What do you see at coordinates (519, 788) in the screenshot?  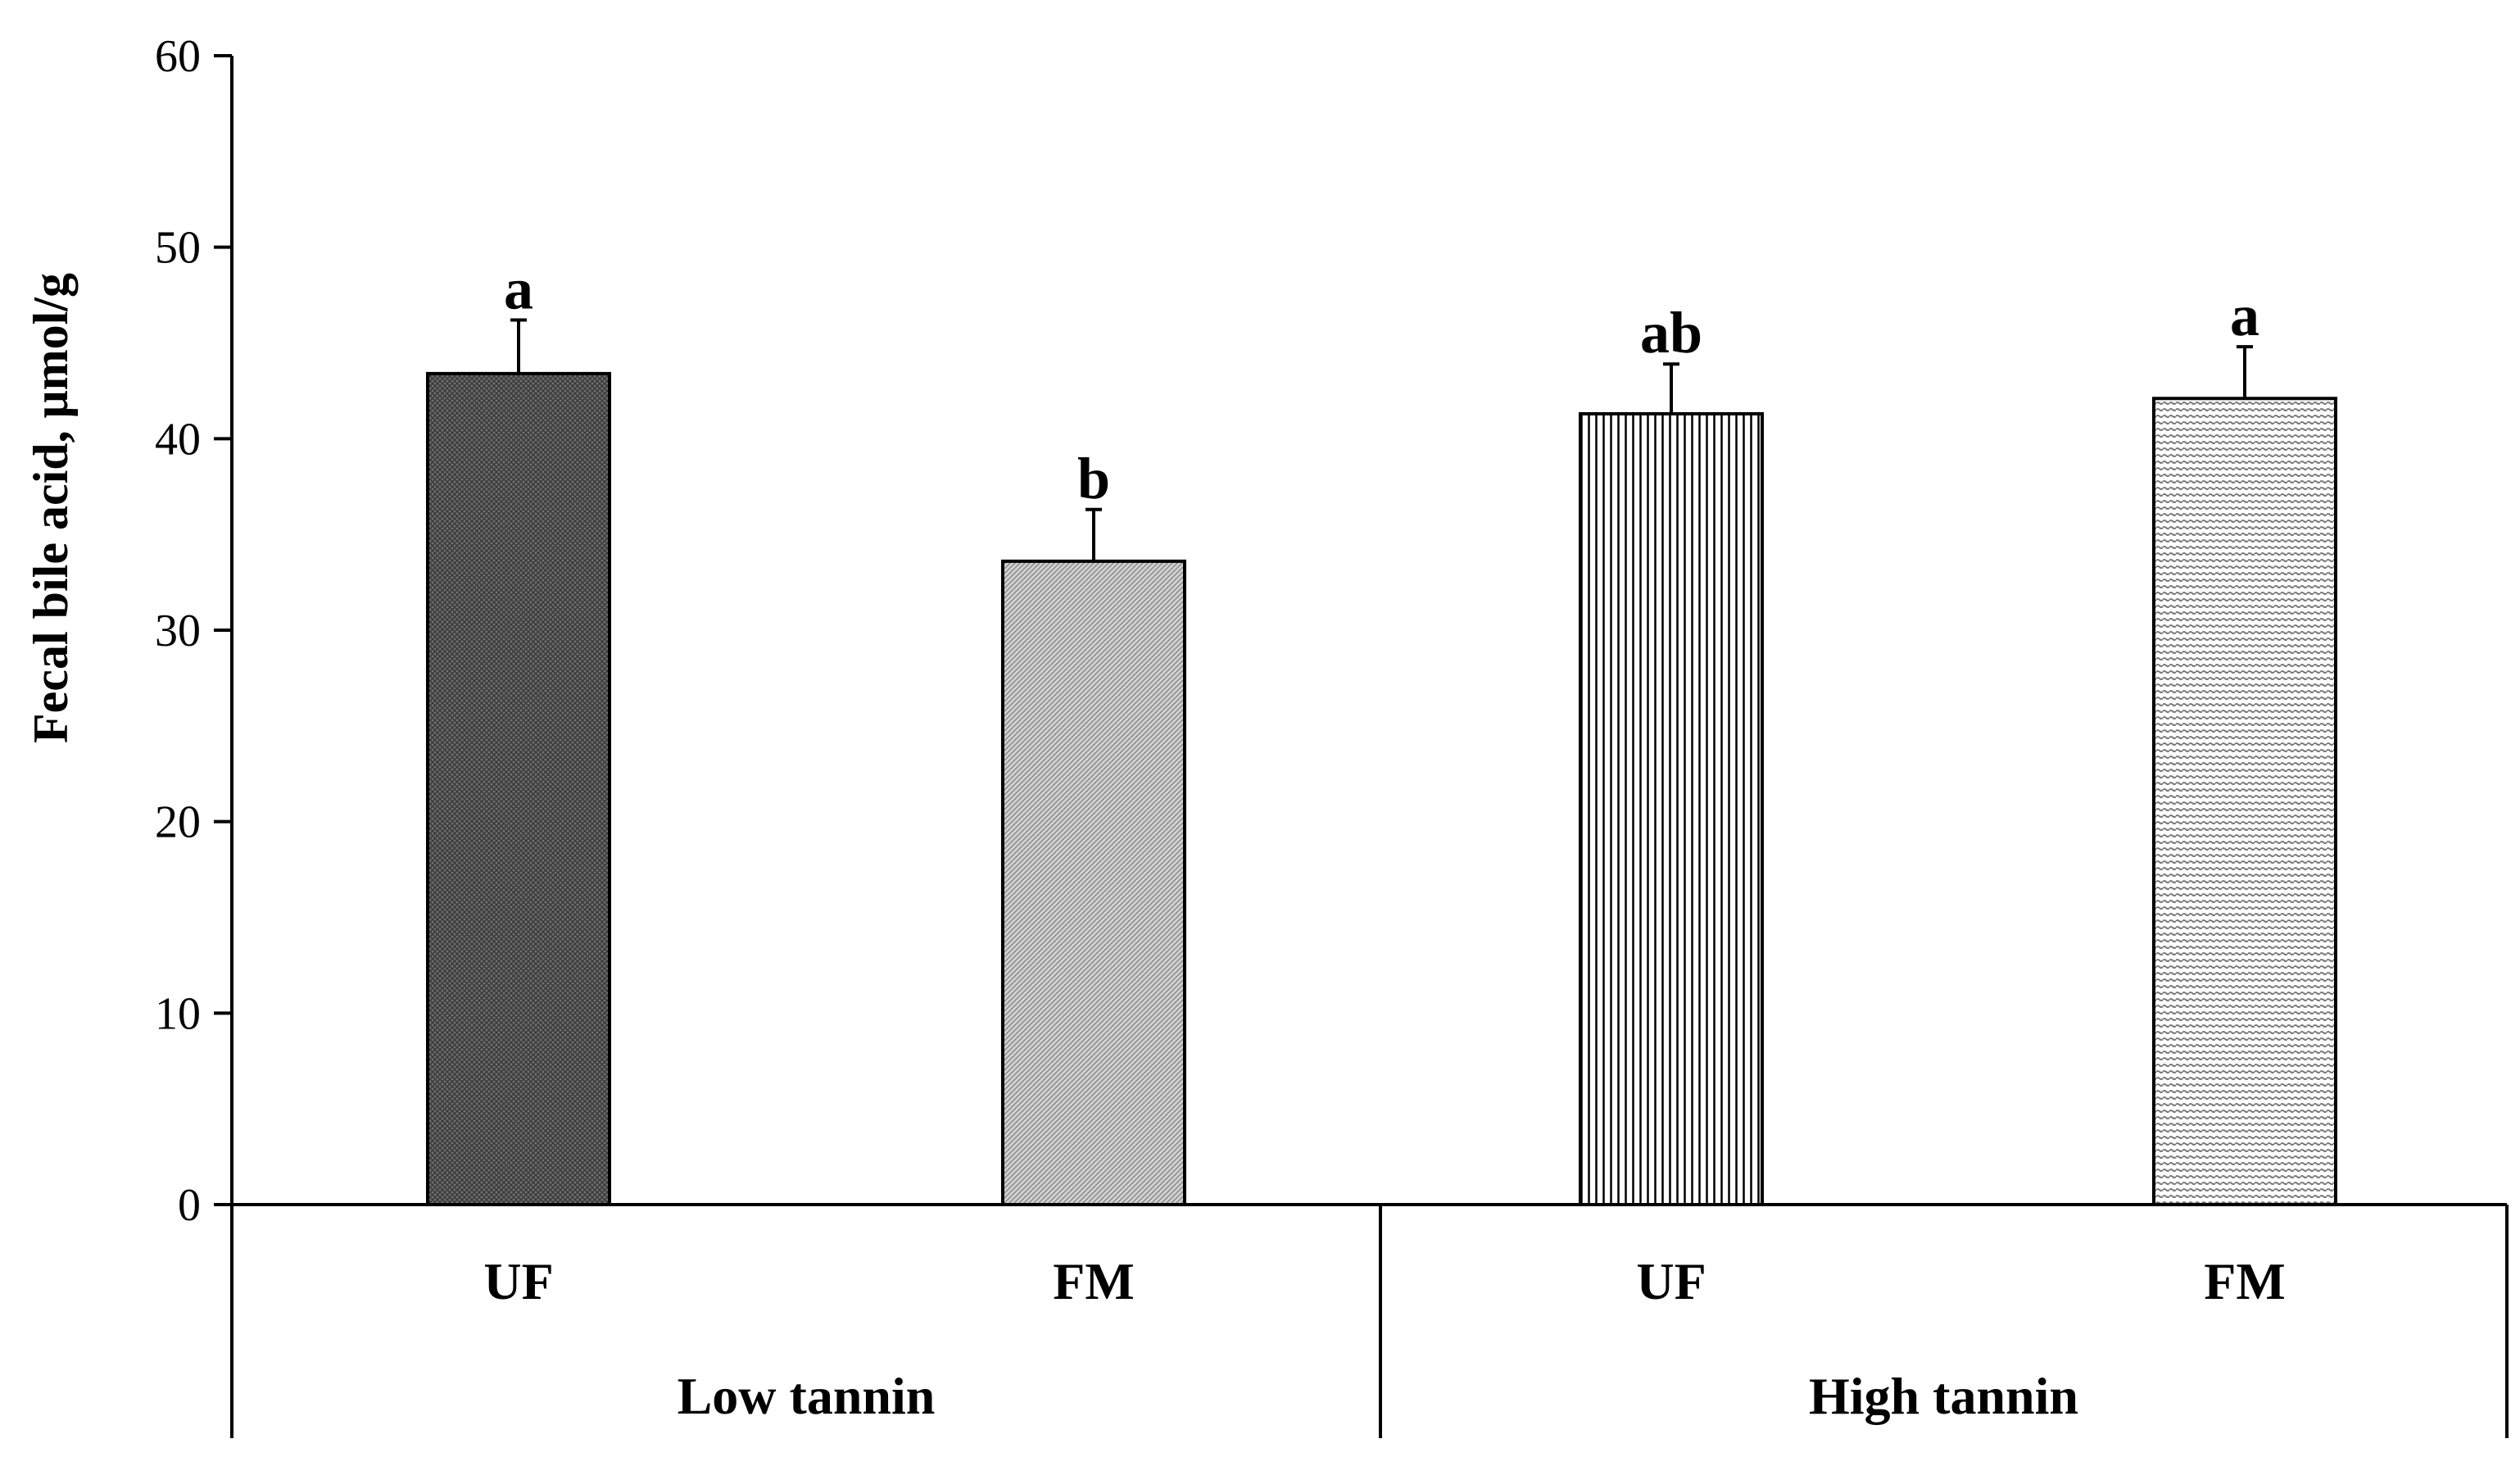 I see `bar-low-tannin-uf` at bounding box center [519, 788].